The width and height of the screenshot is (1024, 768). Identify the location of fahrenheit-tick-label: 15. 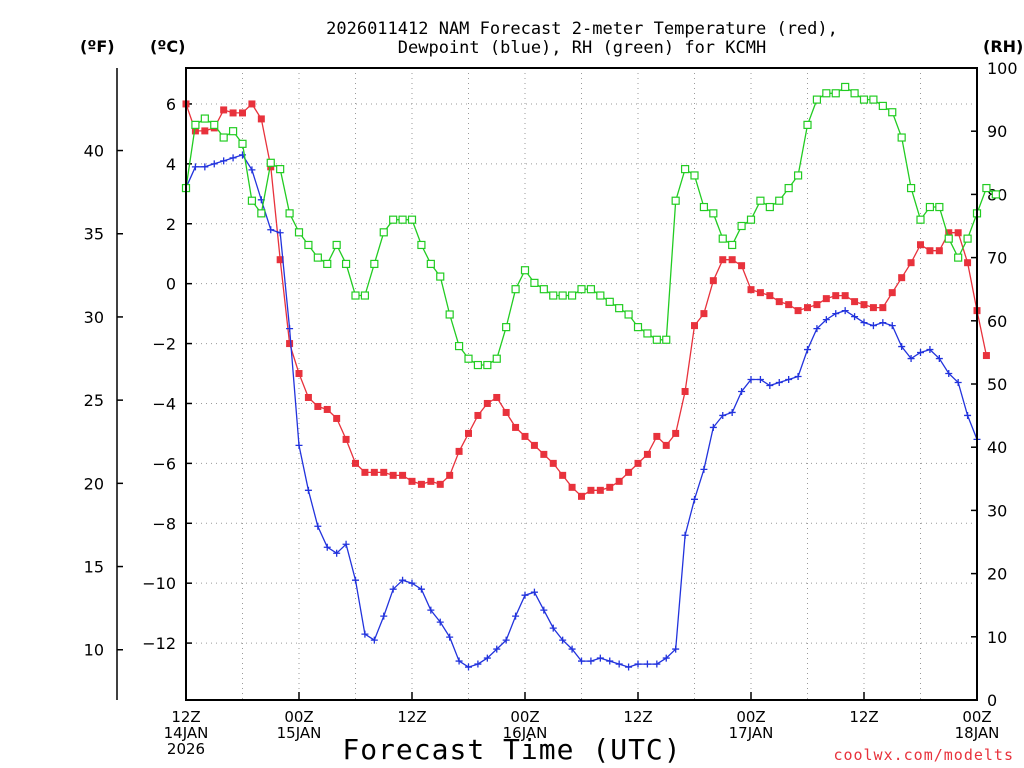
(94, 567).